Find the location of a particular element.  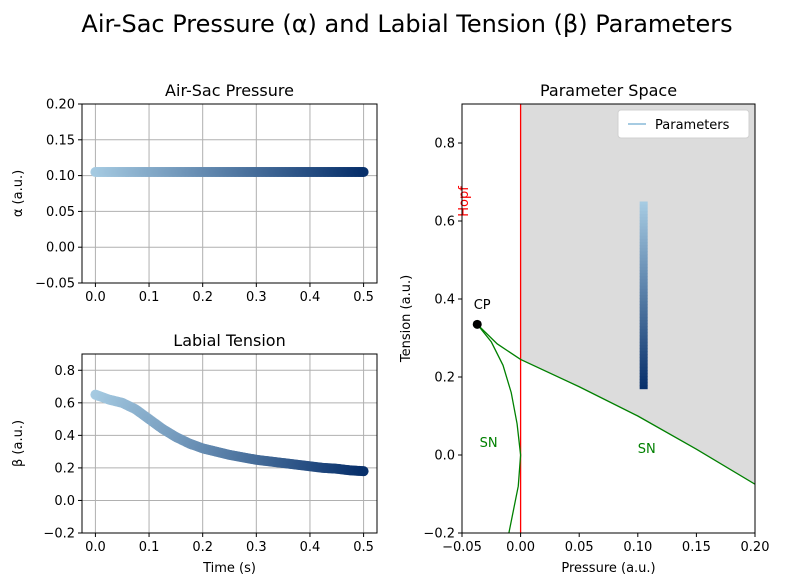

x-tick-label: 0.05 is located at coordinates (579, 547).